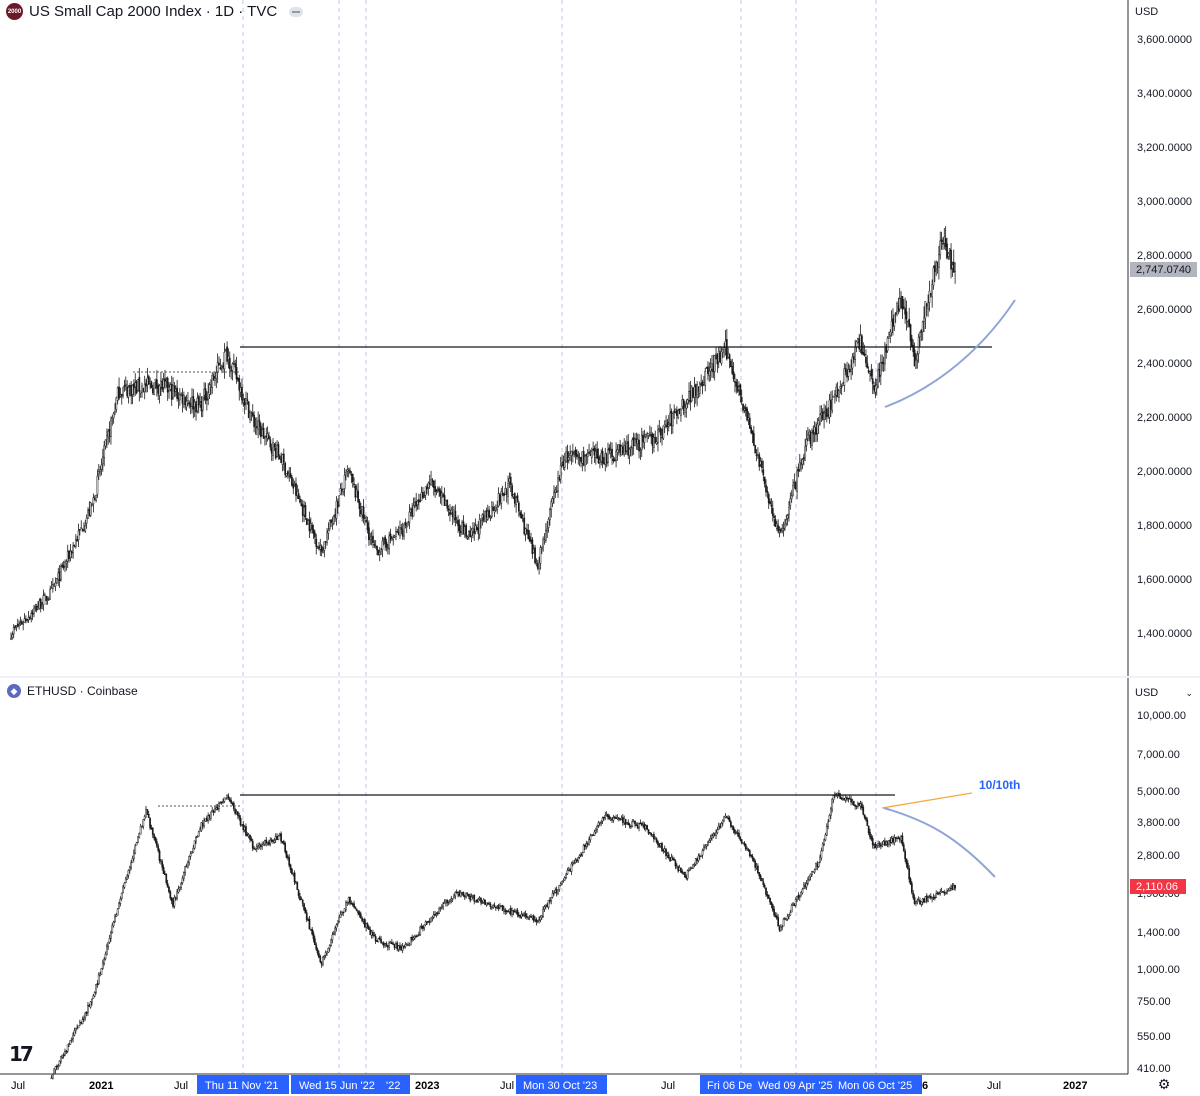  I want to click on eth-pane-header: ◆ ETHUSD · Coinbase, so click(72, 691).